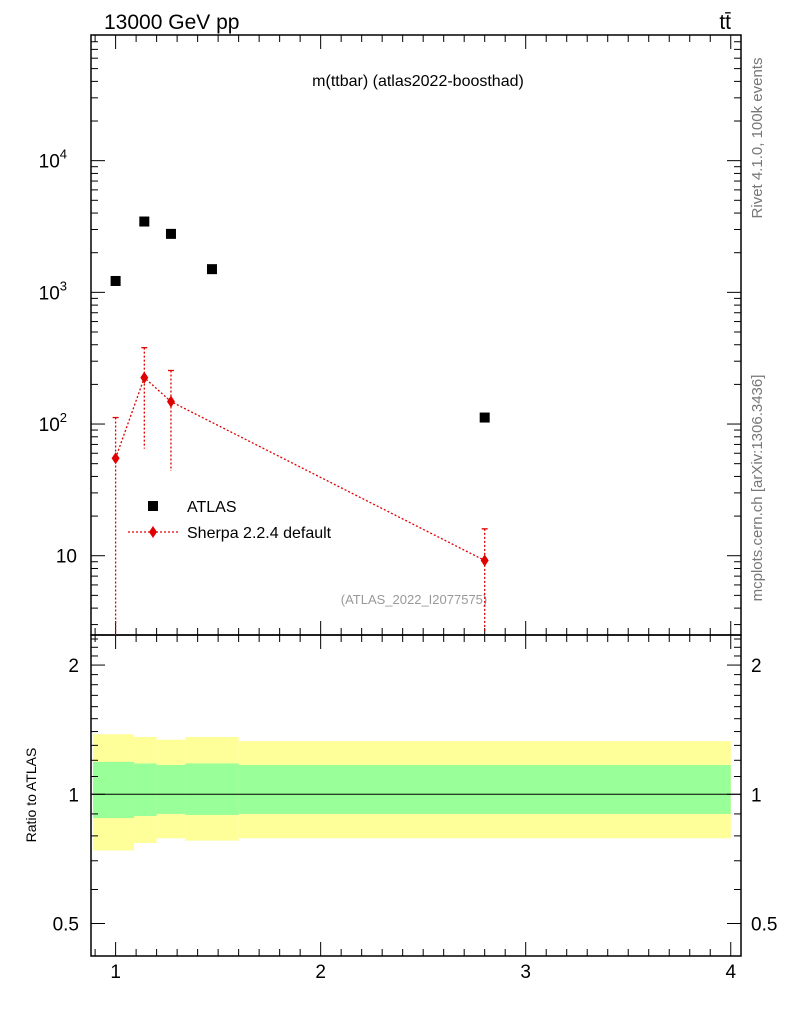 The image size is (786, 1024). I want to click on legend-atlas-marker, so click(153, 506).